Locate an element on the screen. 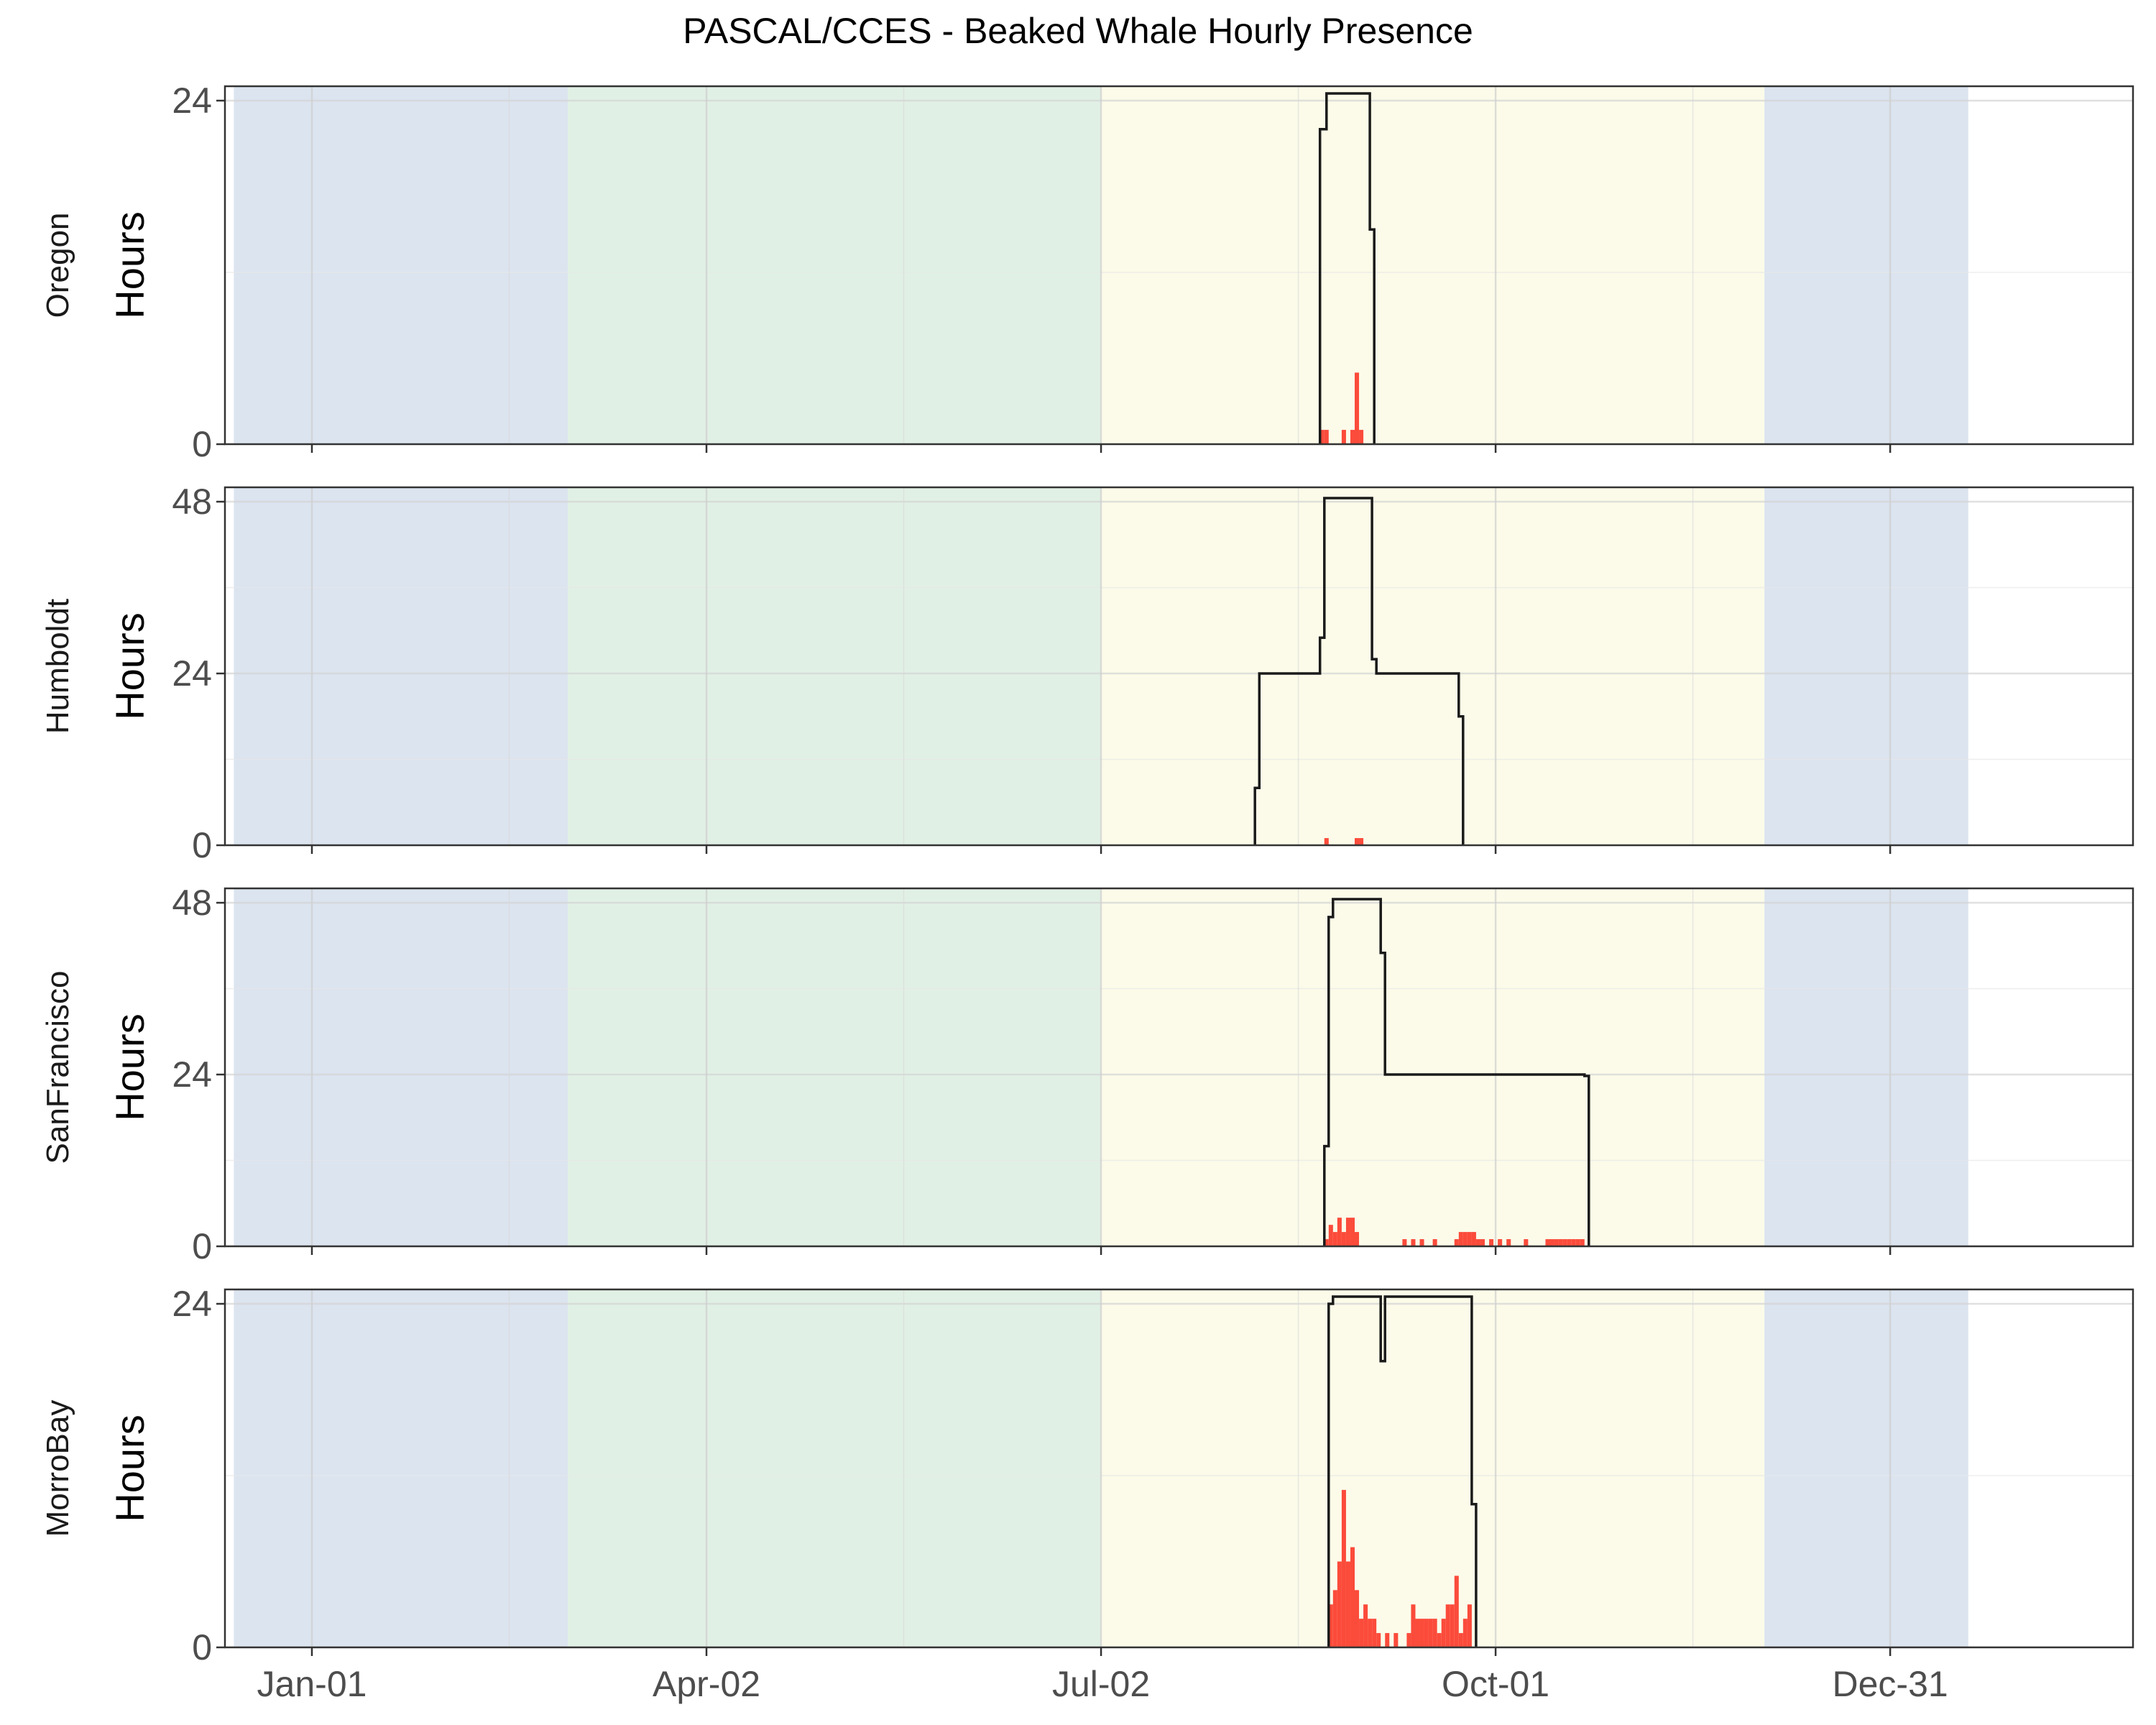 This screenshot has height=1725, width=2156. facet-label-humboldt: Humboldt is located at coordinates (58, 666).